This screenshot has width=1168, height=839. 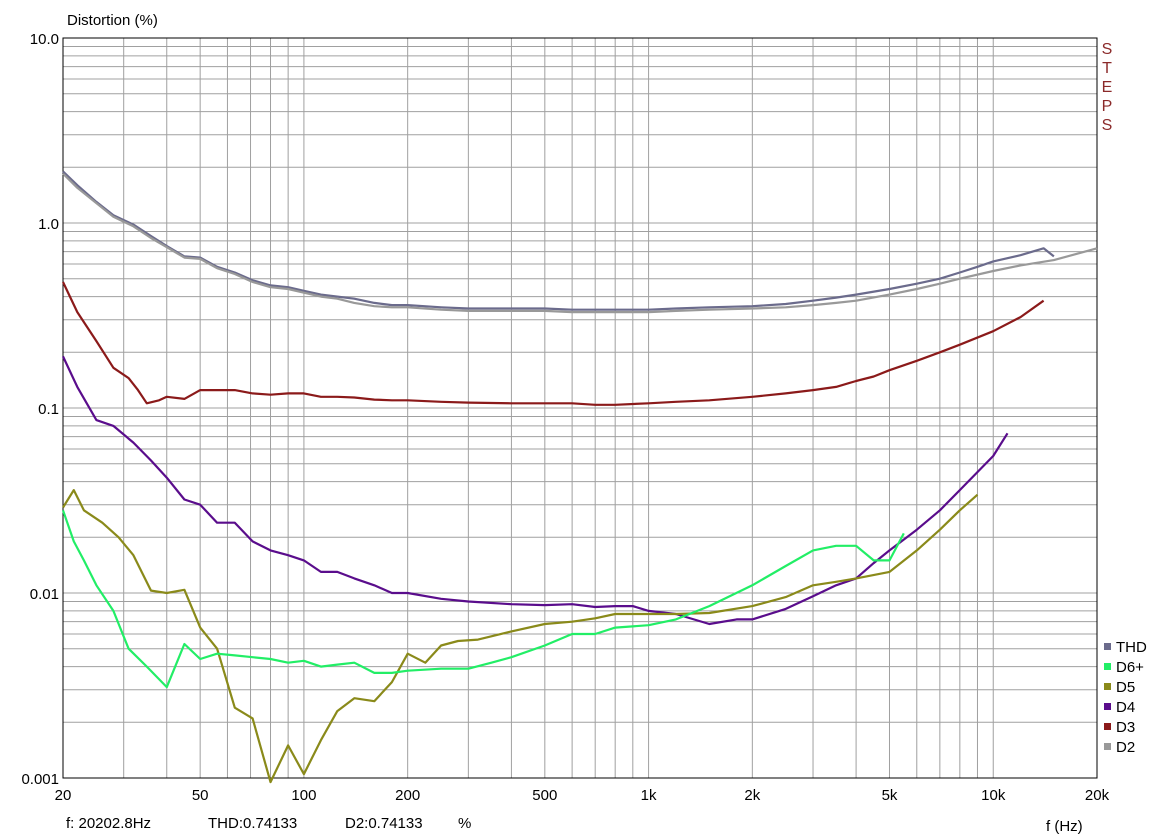 What do you see at coordinates (465, 823) in the screenshot?
I see `status-unit: %` at bounding box center [465, 823].